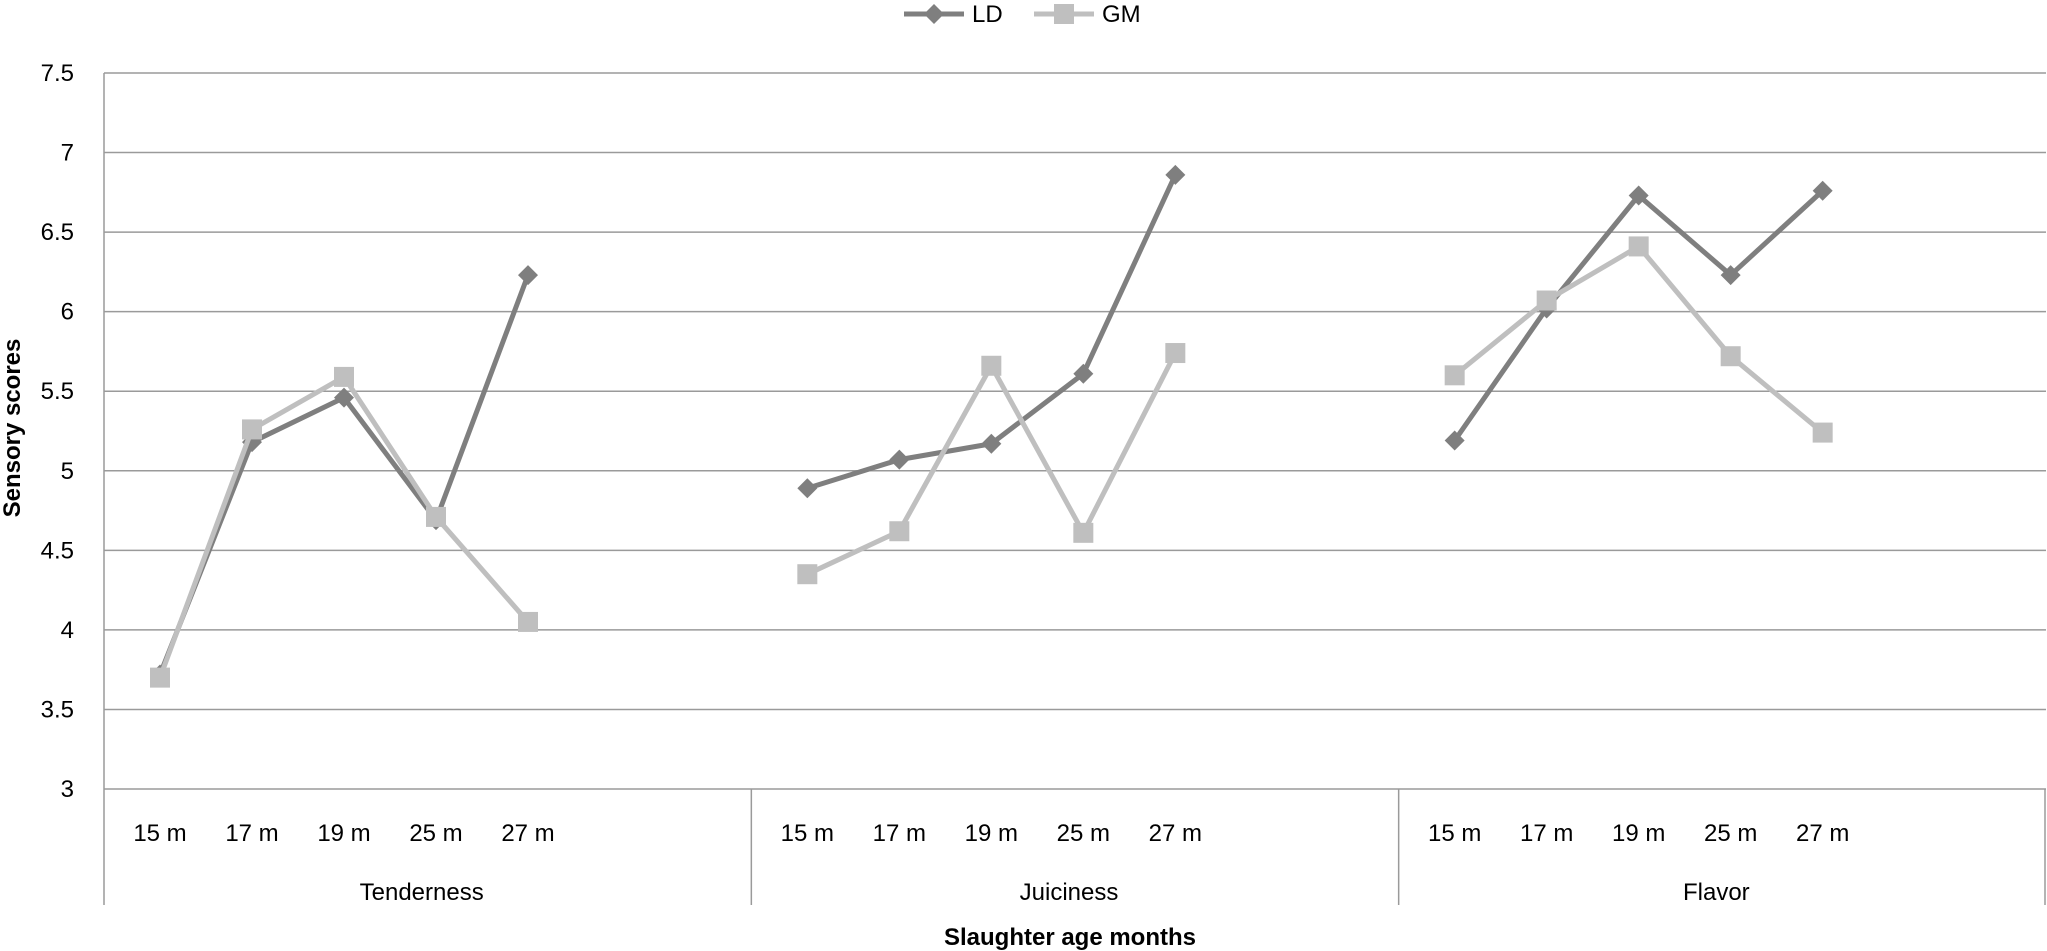  What do you see at coordinates (422, 892) in the screenshot?
I see `group-label: Tenderness` at bounding box center [422, 892].